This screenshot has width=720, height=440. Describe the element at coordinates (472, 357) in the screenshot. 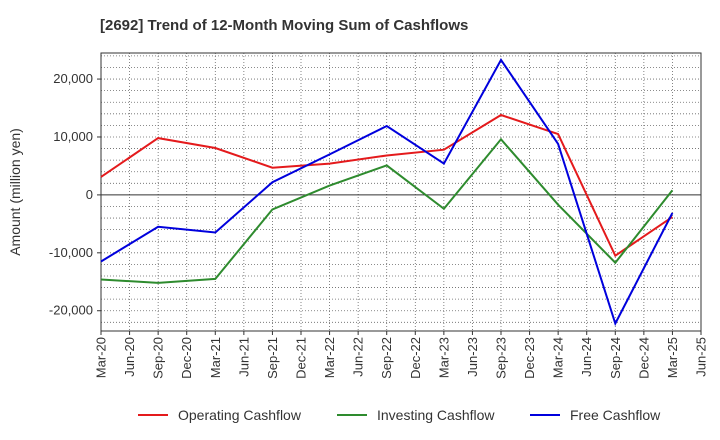

I see `x-tick-label: Jun-23` at that location.